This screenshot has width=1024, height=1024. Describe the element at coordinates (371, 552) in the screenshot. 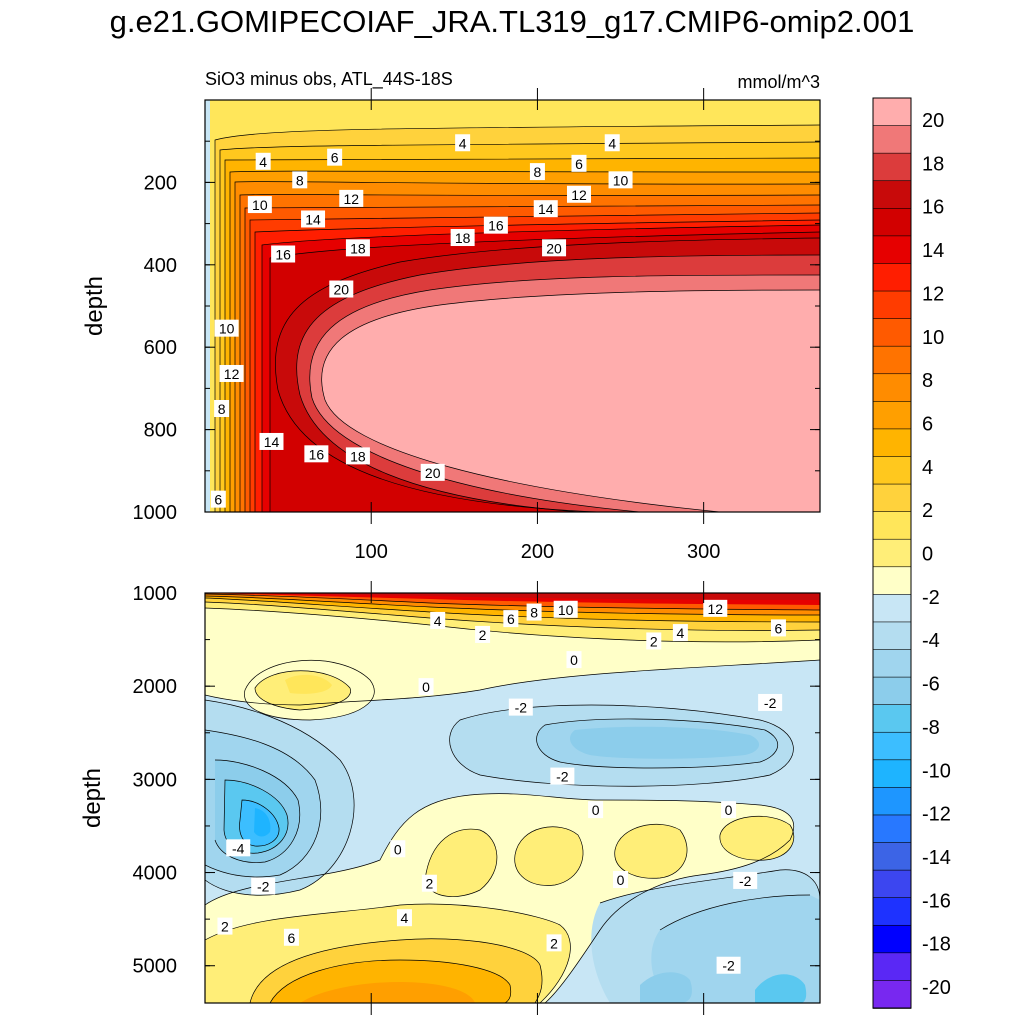

I see `x-tick-label: 100` at that location.